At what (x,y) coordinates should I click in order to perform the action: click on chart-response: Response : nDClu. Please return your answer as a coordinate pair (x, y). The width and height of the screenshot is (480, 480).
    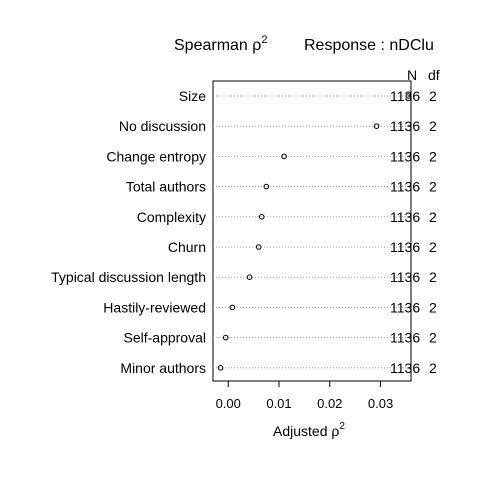
    Looking at the image, I should click on (369, 45).